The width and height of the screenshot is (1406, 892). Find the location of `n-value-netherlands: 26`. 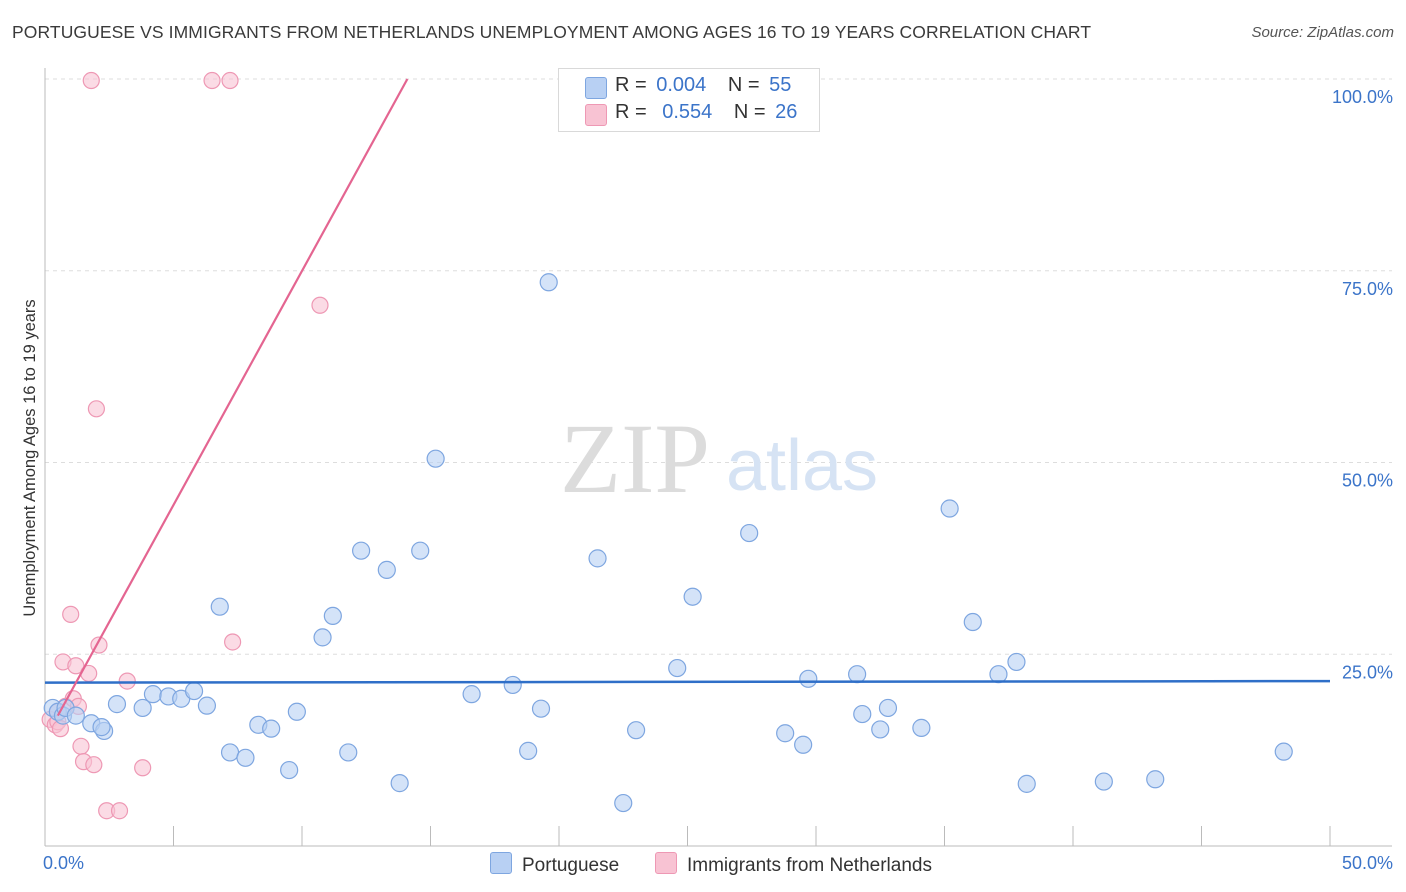

n-value-netherlands: 26 is located at coordinates (786, 112).